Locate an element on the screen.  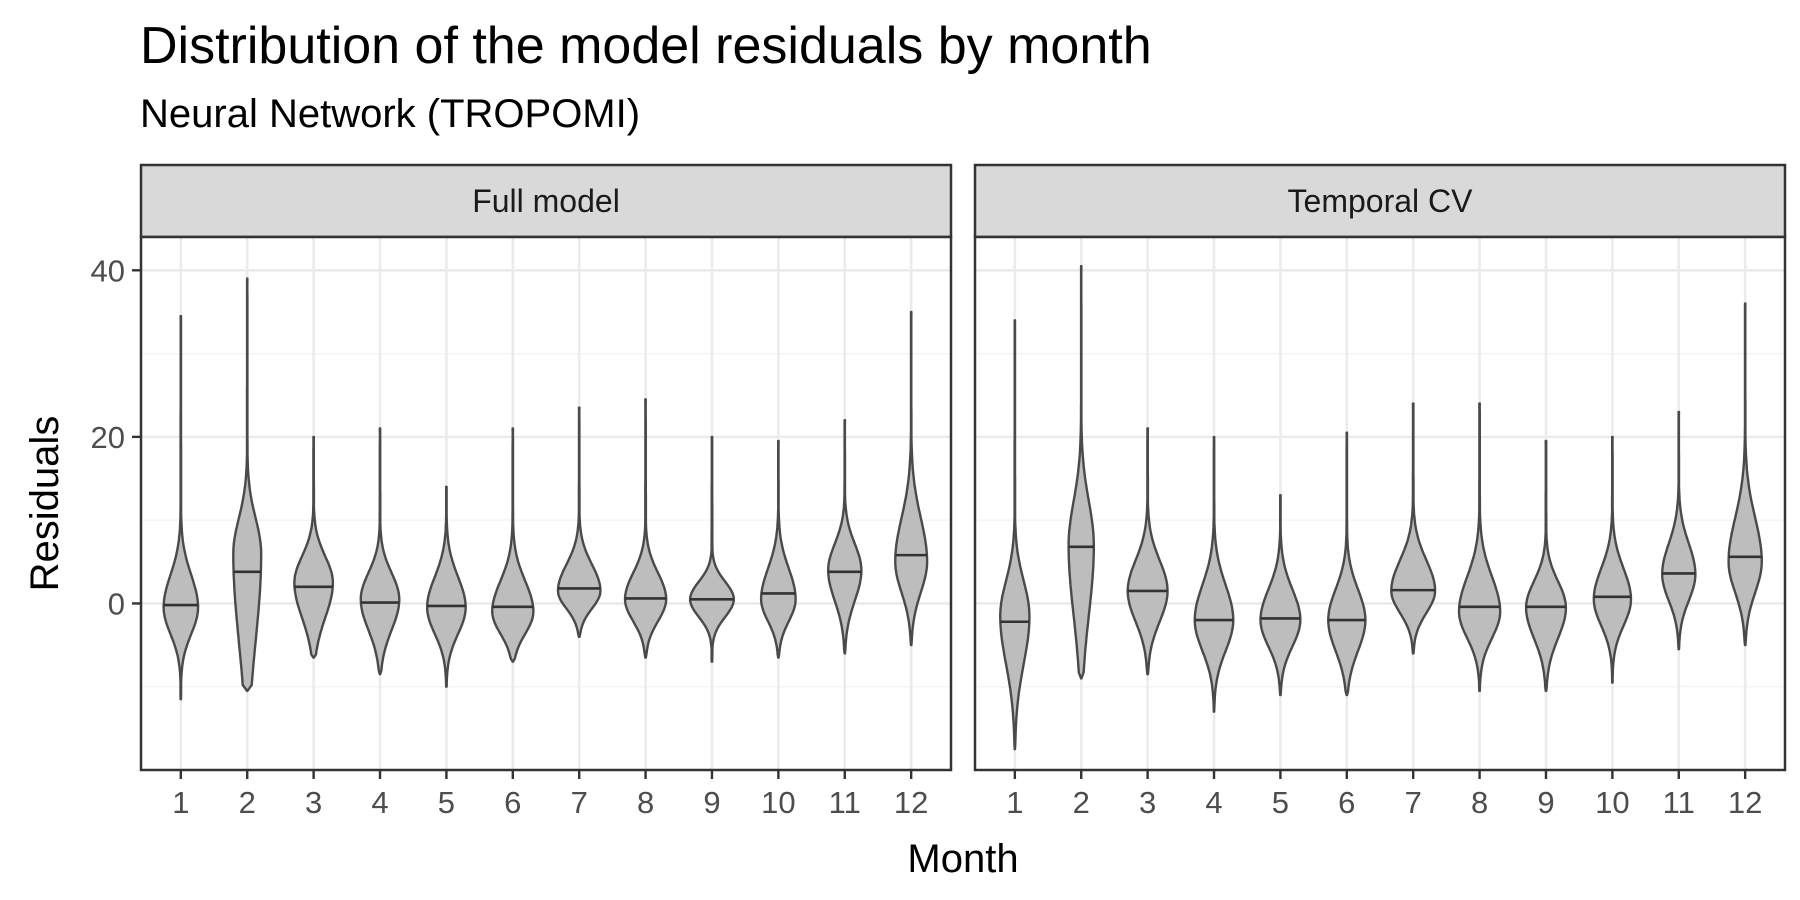
y-tick-label: 40 is located at coordinates (108, 270).